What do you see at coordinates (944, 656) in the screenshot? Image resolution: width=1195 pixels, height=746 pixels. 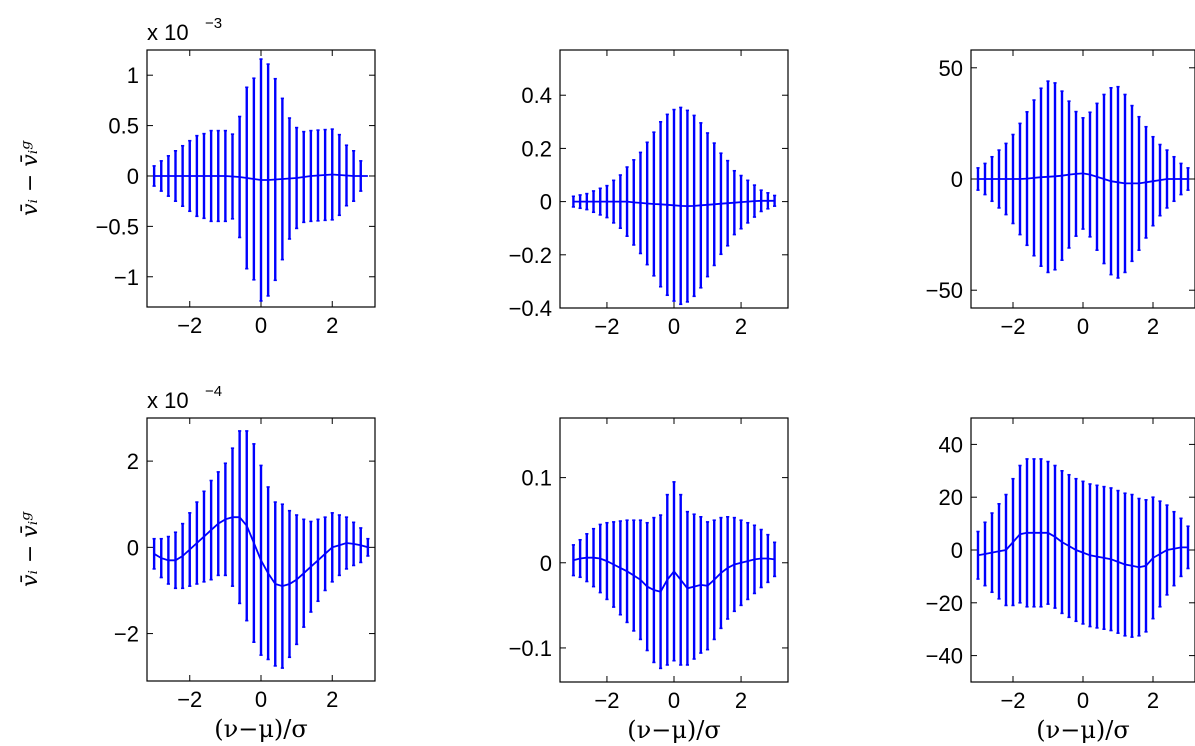 I see `y-tick-label: −40` at bounding box center [944, 656].